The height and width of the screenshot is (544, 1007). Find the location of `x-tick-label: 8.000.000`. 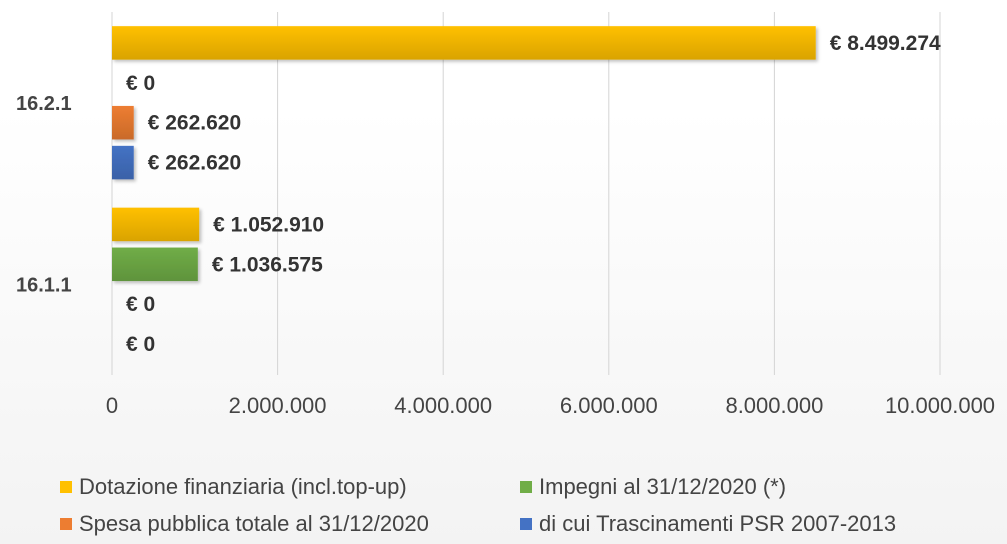

x-tick-label: 8.000.000 is located at coordinates (774, 405).